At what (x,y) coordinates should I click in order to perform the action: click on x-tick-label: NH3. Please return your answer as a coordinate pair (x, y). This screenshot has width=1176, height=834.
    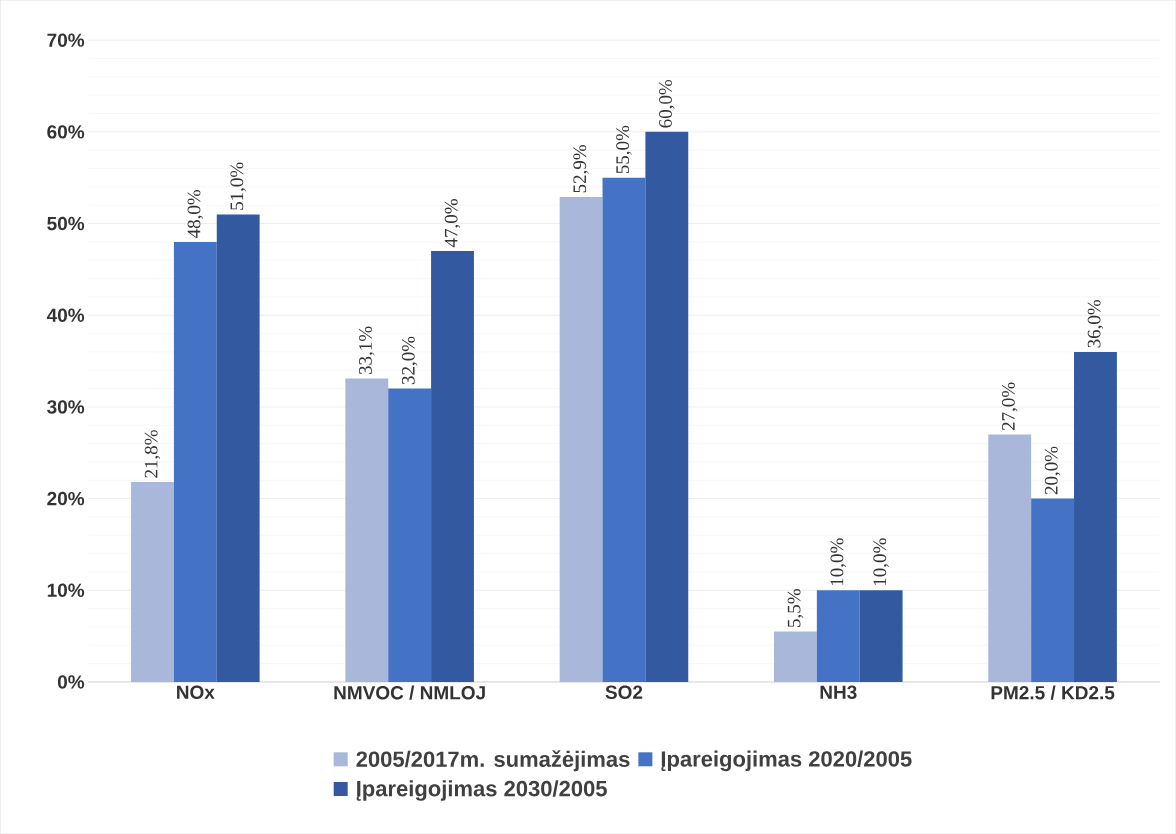
    Looking at the image, I should click on (838, 692).